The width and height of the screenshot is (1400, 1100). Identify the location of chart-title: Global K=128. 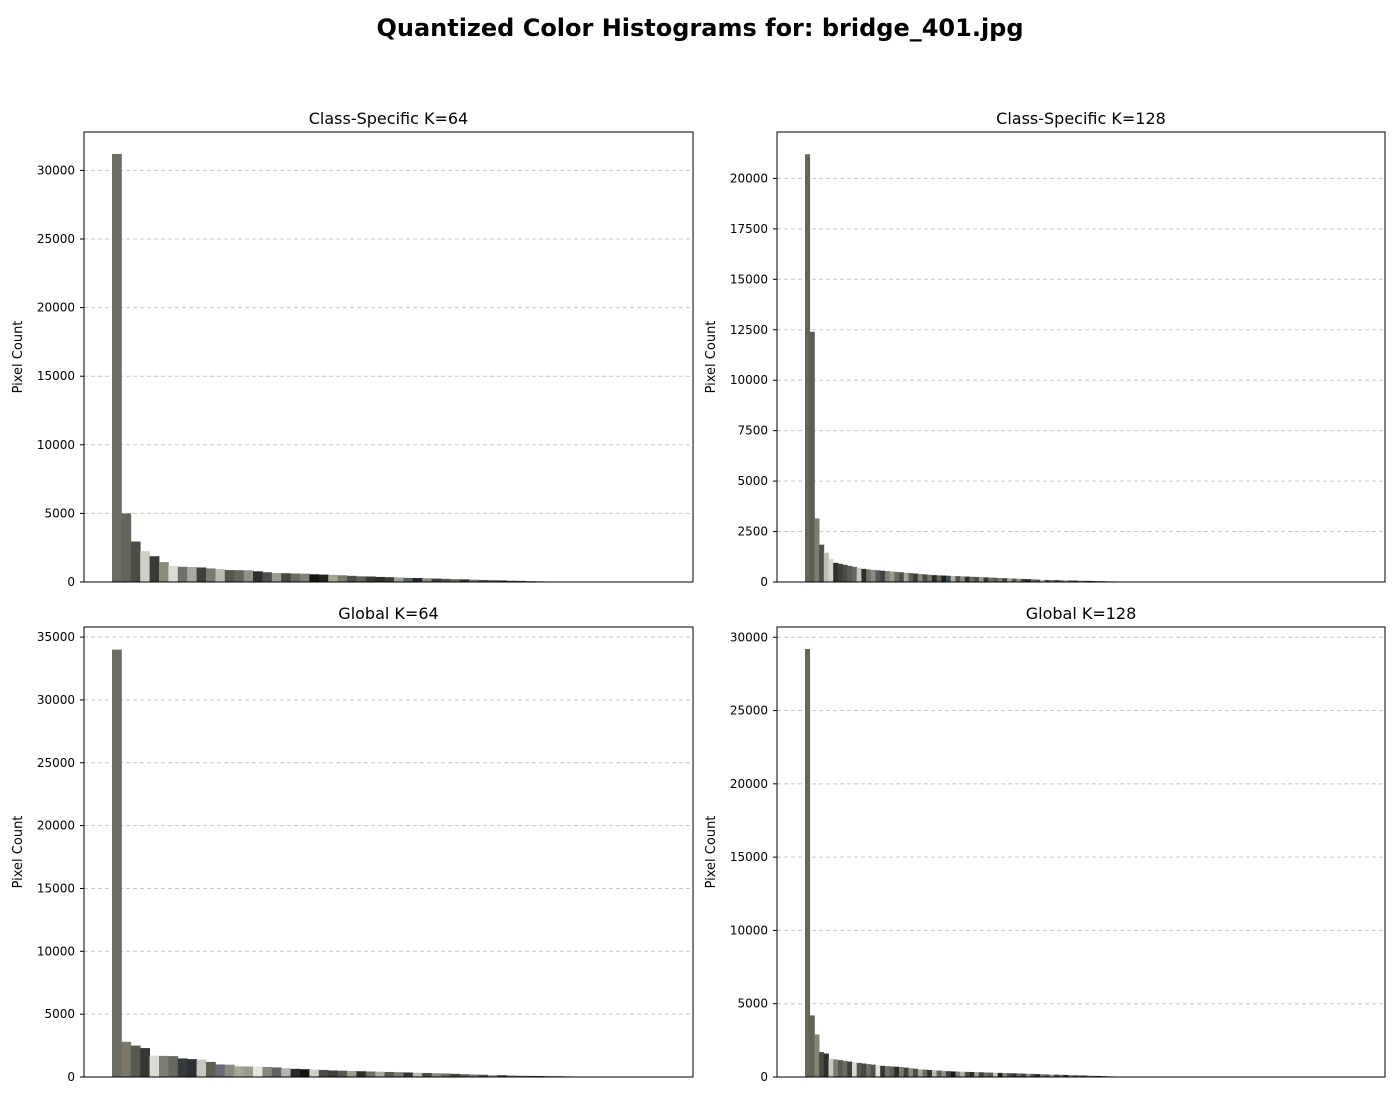
(1081, 613).